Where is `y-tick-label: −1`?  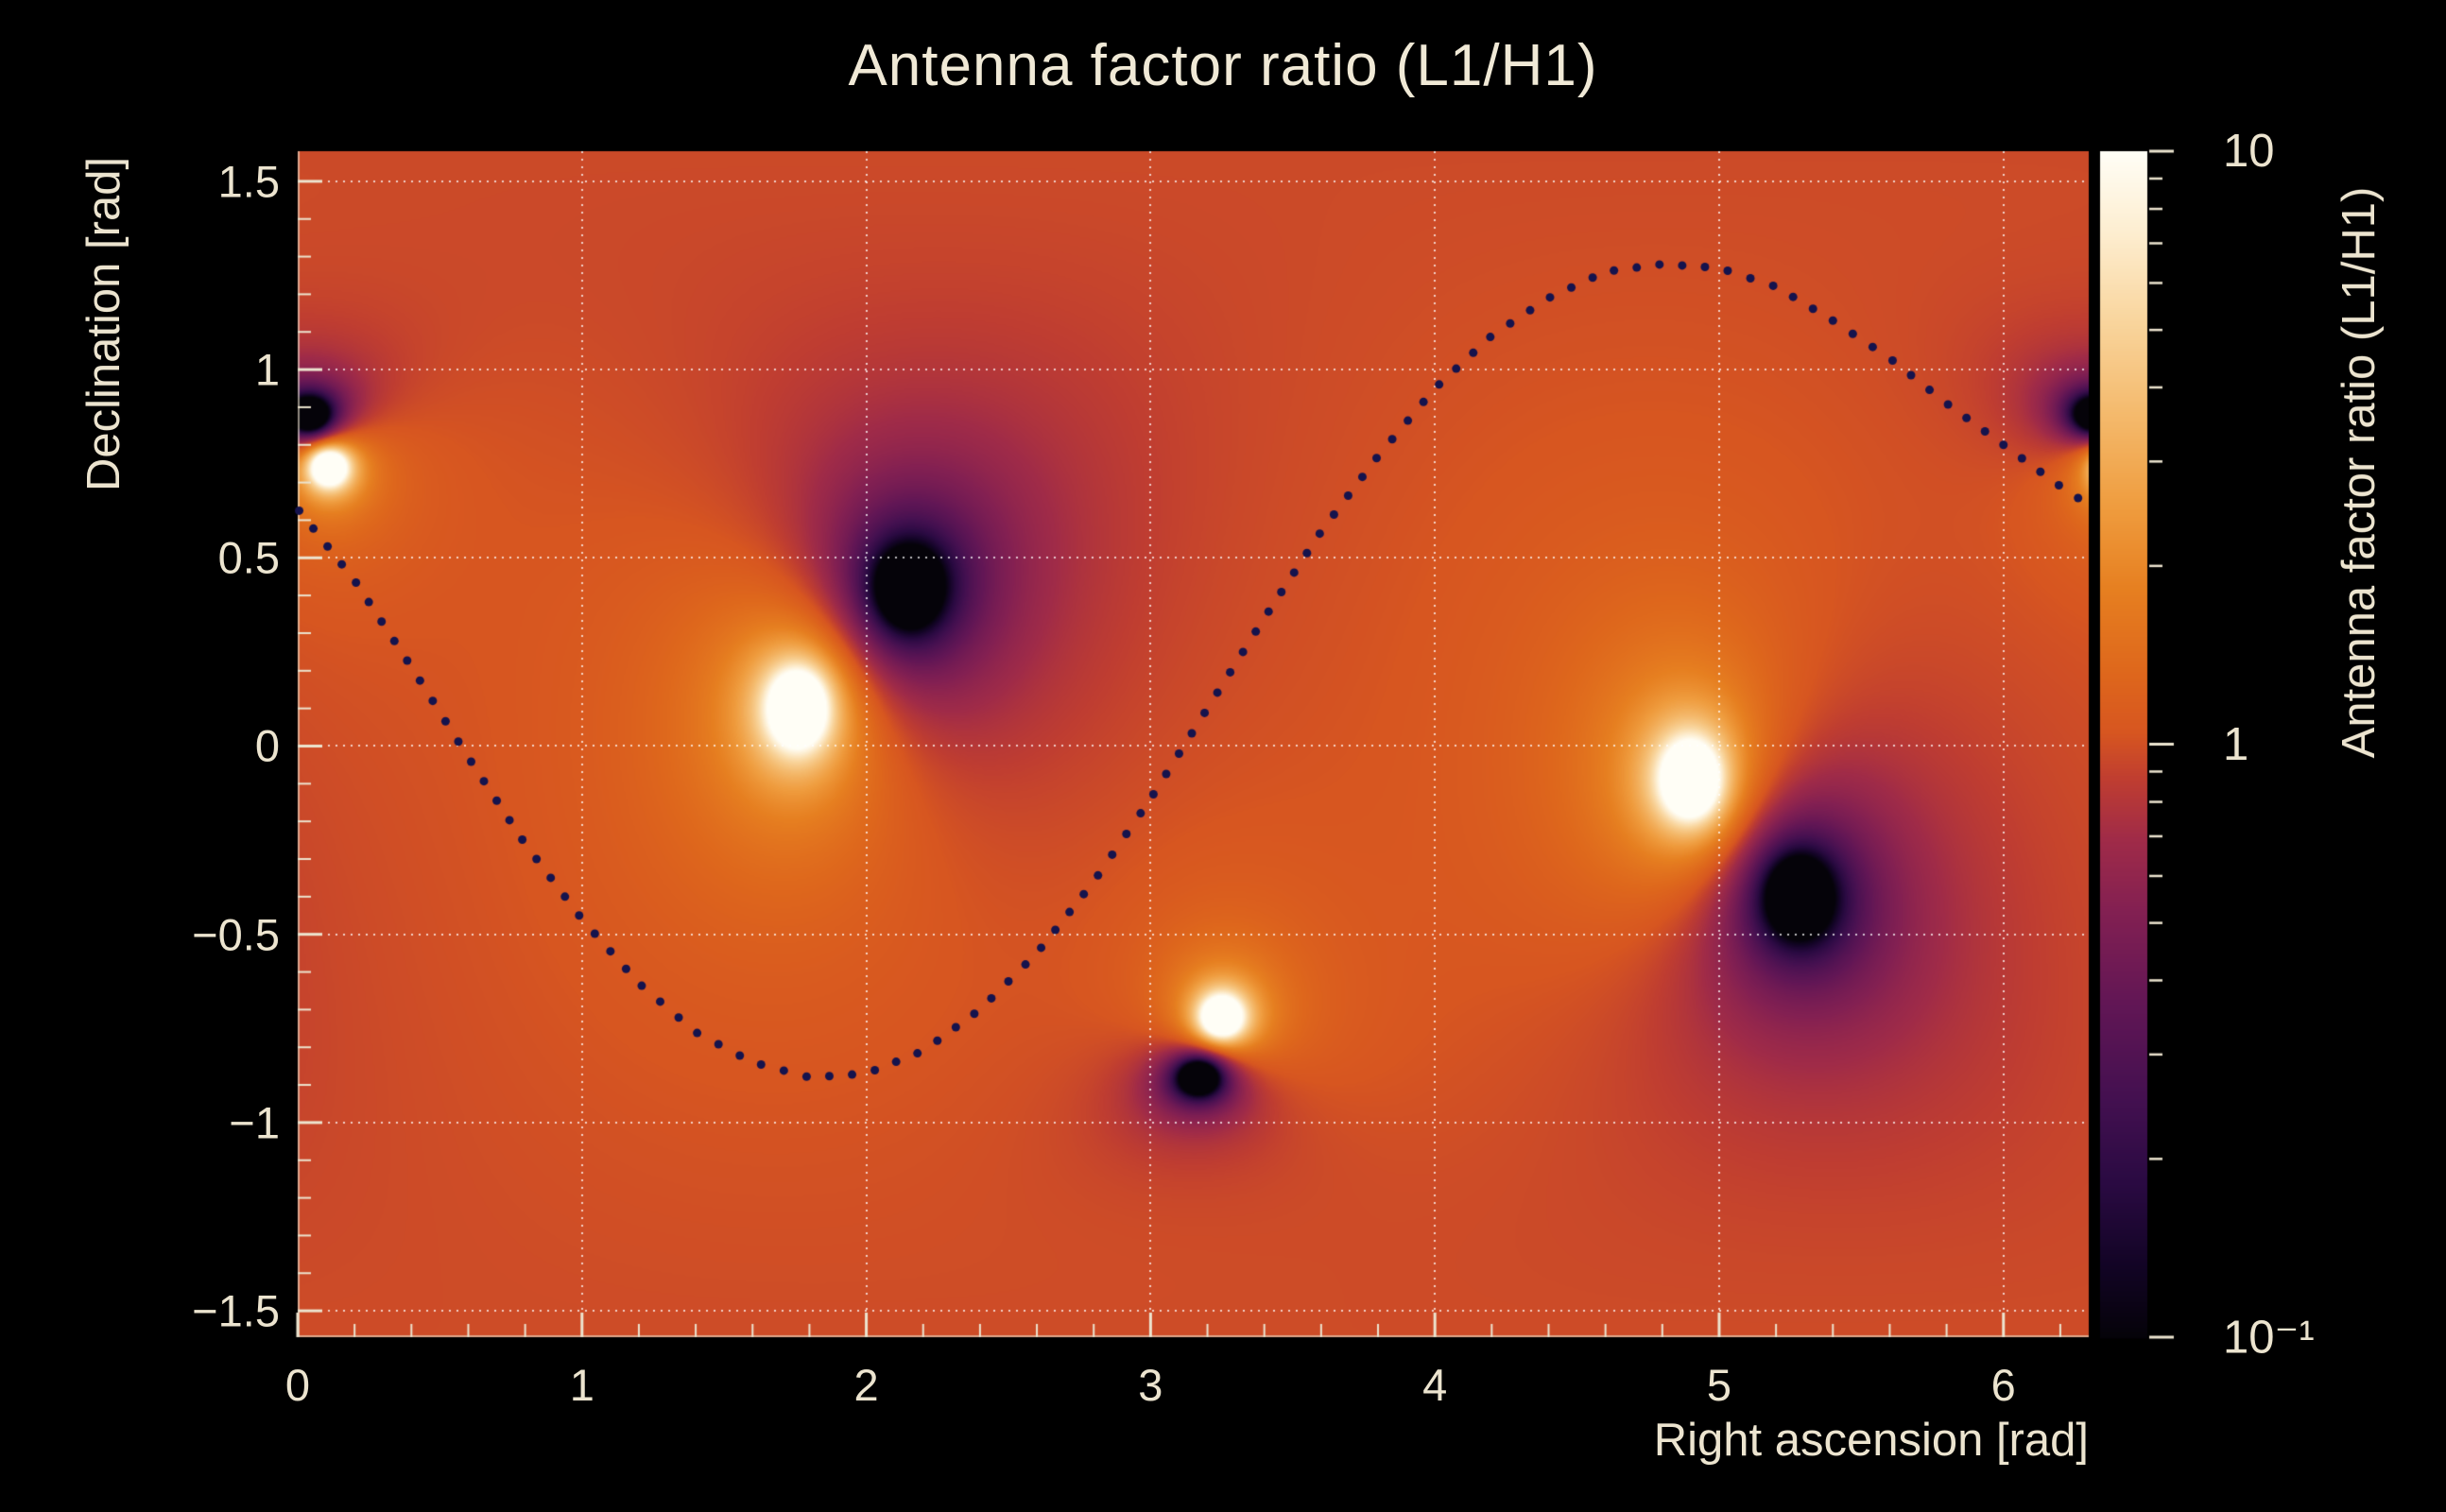 y-tick-label: −1 is located at coordinates (255, 1122).